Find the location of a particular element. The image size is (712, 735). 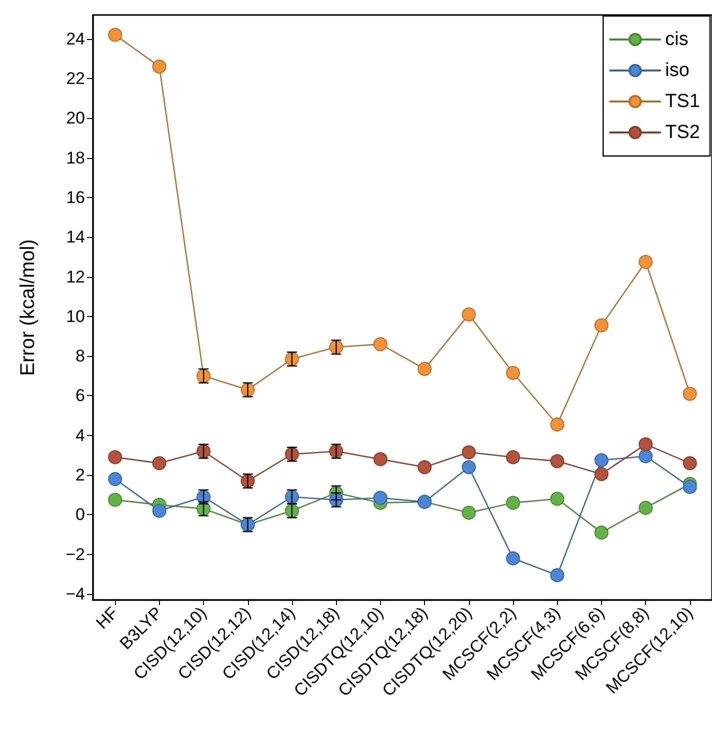

legend-label: TS1 is located at coordinates (682, 101).